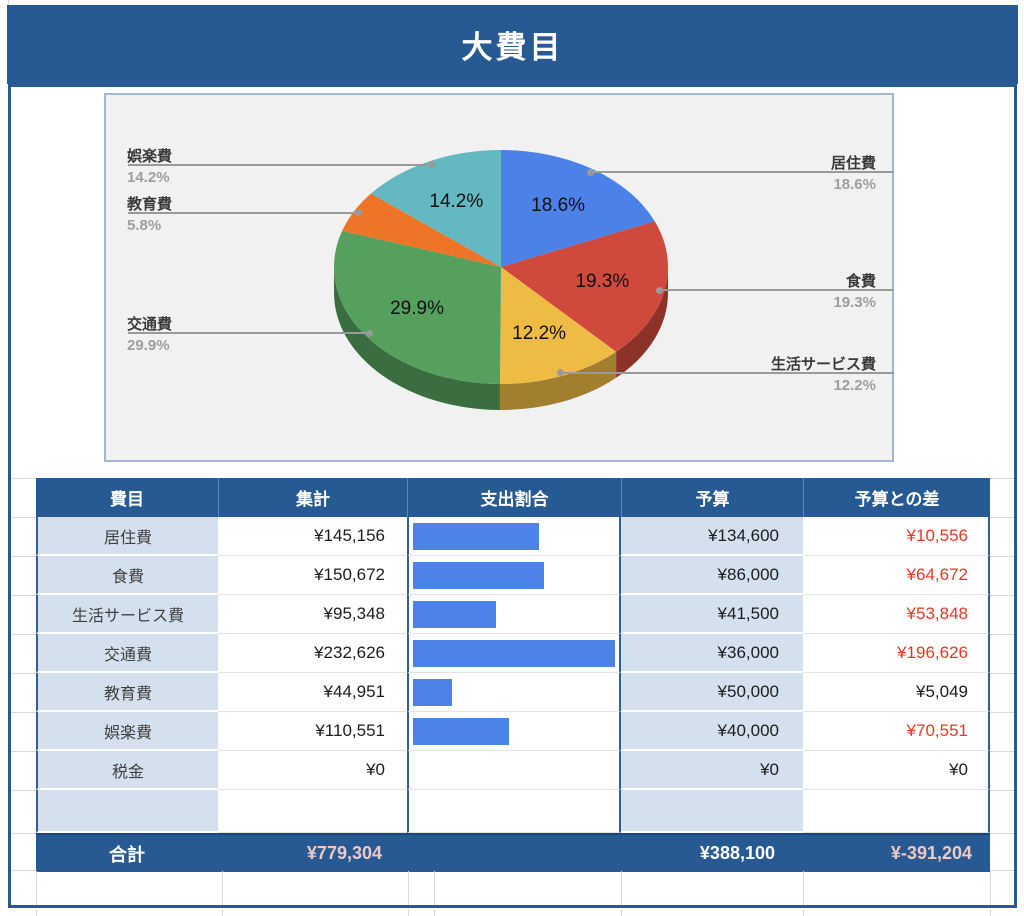 The width and height of the screenshot is (1024, 916). Describe the element at coordinates (127, 575) in the screenshot. I see `category-cell: 食費` at that location.